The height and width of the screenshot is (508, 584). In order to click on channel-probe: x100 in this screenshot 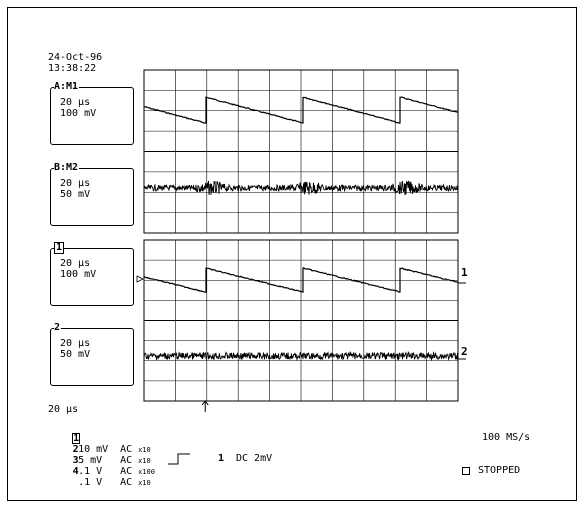, I will do `click(146, 472)`.